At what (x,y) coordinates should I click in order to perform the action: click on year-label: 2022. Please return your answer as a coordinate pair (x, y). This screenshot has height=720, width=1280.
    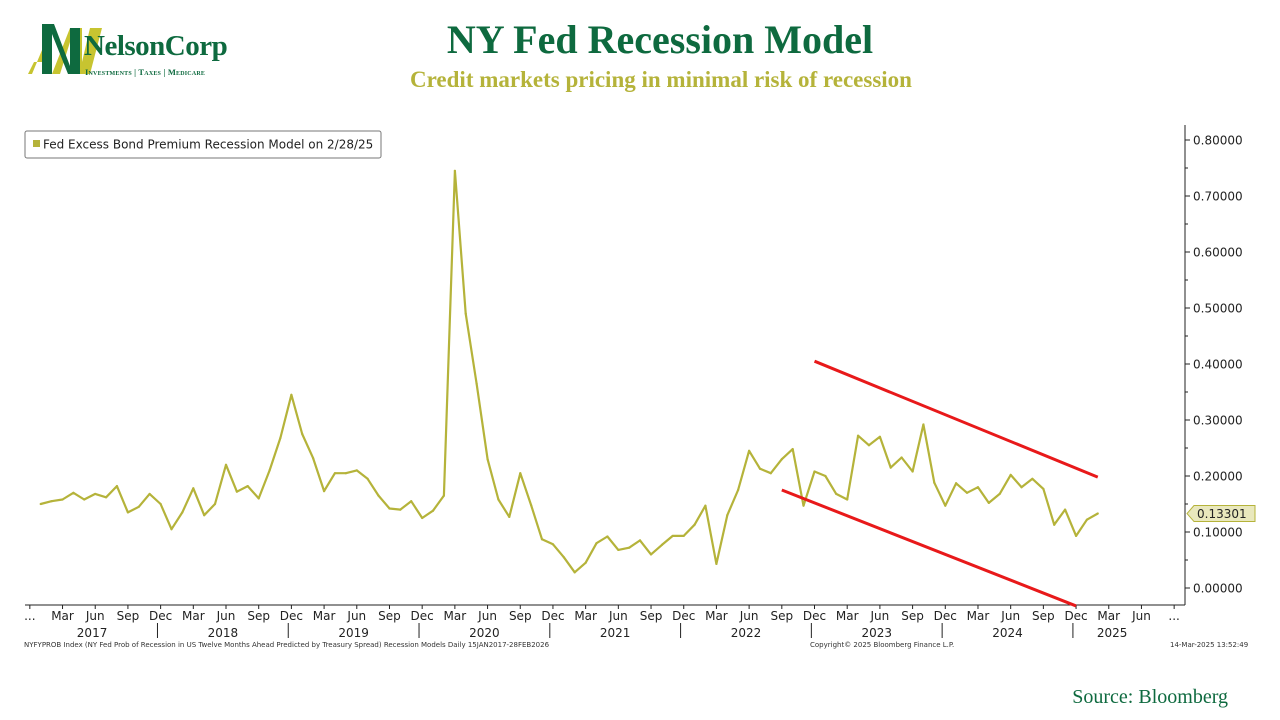
    Looking at the image, I should click on (746, 633).